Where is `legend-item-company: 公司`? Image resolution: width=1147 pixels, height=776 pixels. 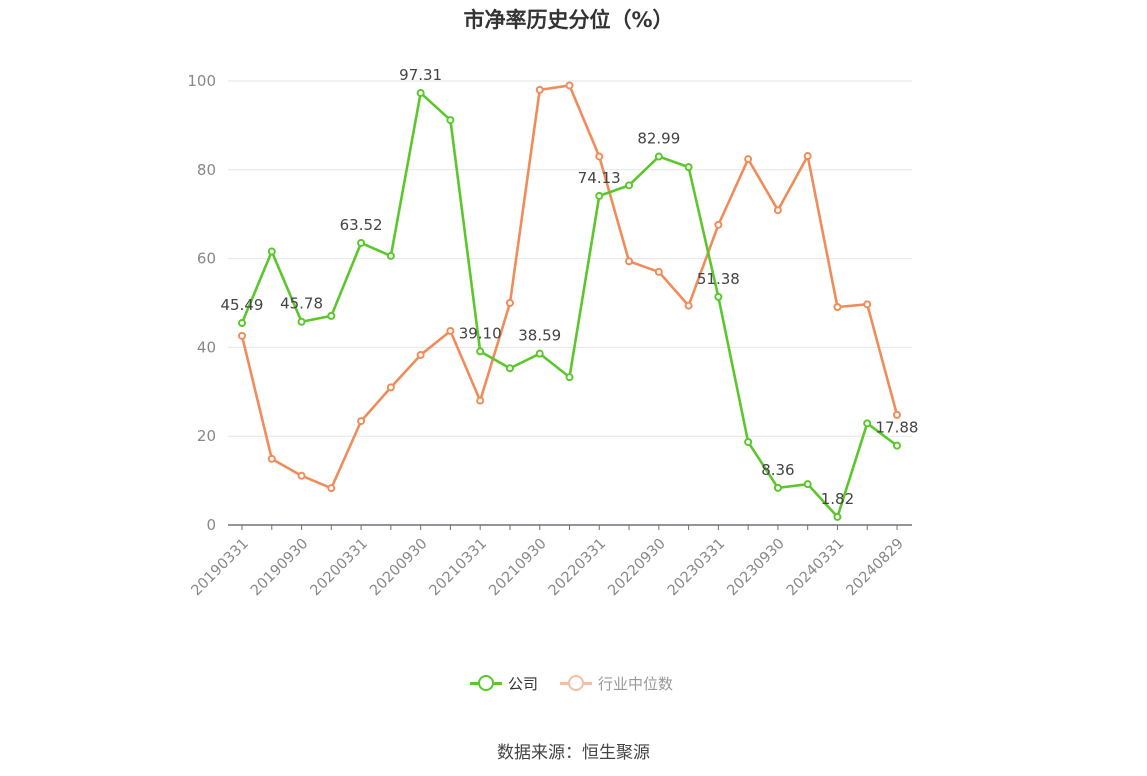
legend-item-company: 公司 is located at coordinates (504, 683).